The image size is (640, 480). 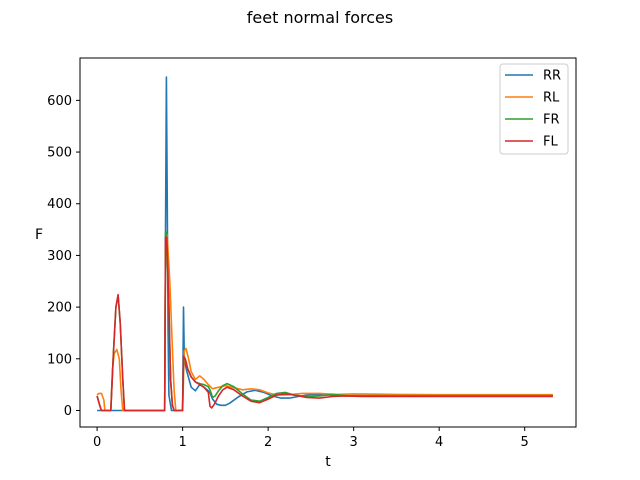 I want to click on legend-label-fl: FL, so click(x=550, y=142).